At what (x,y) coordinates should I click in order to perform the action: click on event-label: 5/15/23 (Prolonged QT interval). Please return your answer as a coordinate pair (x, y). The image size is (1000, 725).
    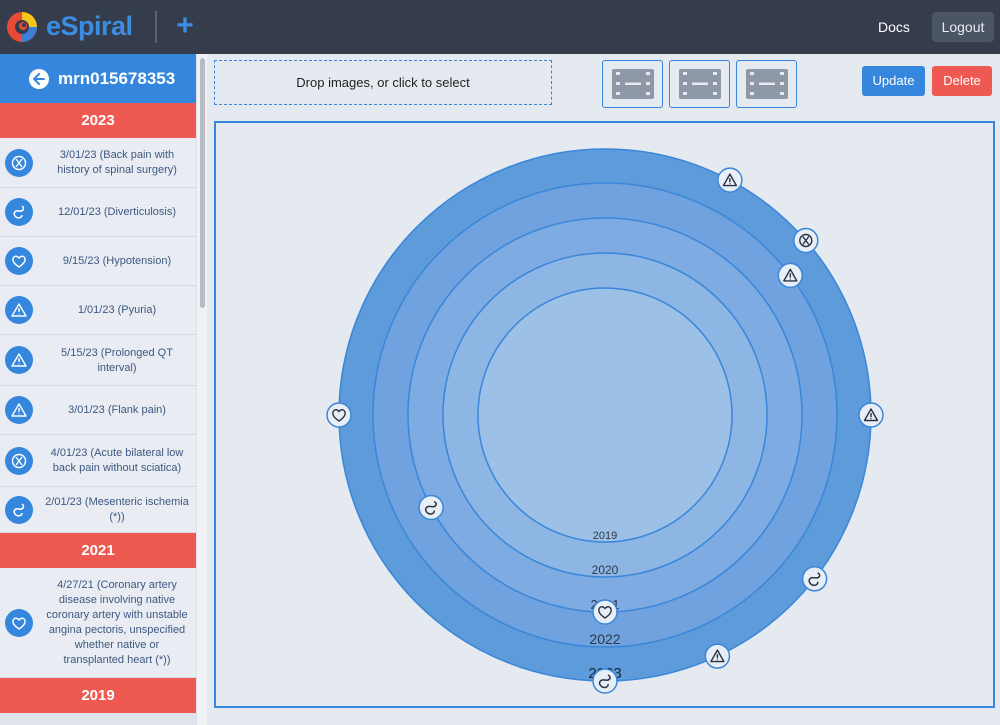
    Looking at the image, I should click on (117, 360).